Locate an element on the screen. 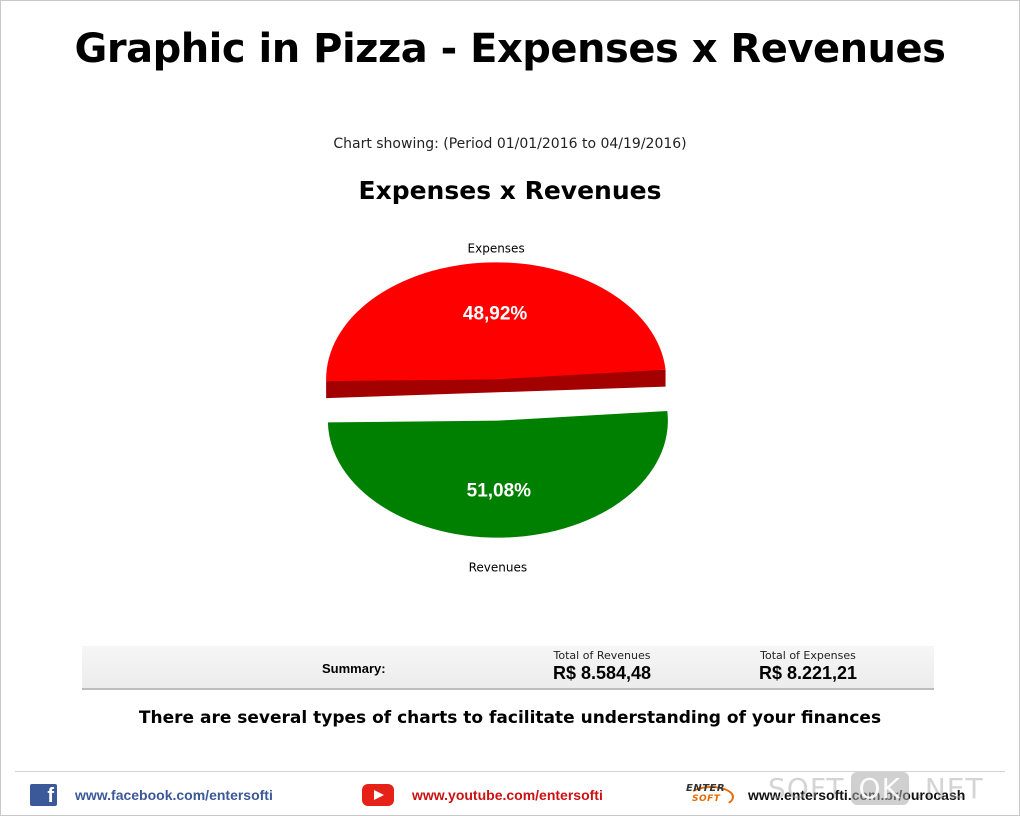 This screenshot has width=1020, height=816. pie-chart: 48,92% Expenses 51,08% Revenues is located at coordinates (497, 408).